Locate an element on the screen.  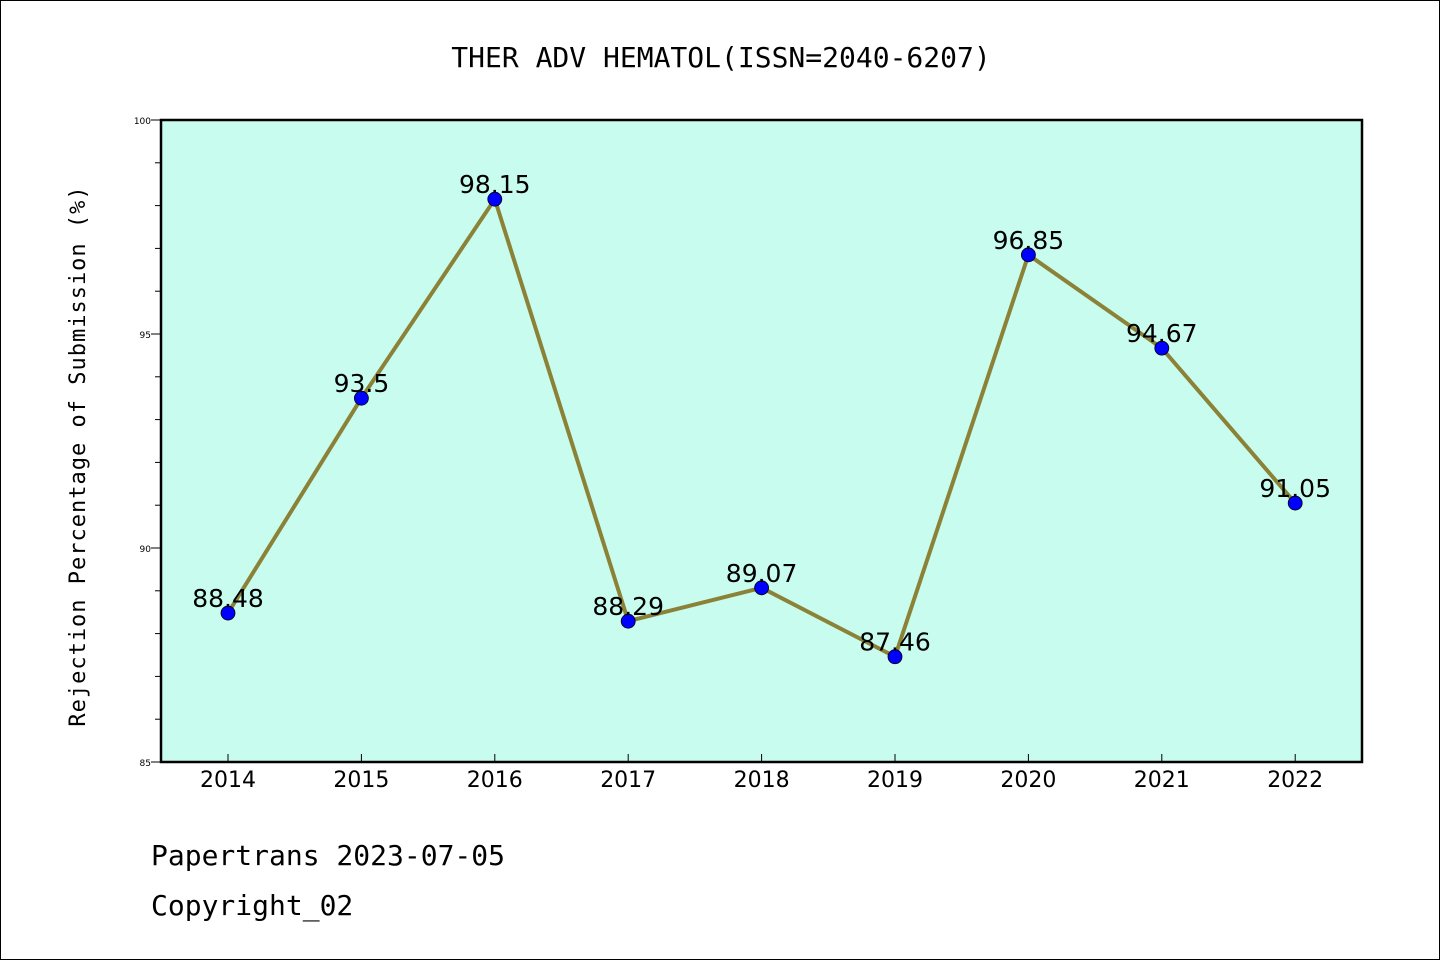
data-label: 96.85 is located at coordinates (1029, 240).